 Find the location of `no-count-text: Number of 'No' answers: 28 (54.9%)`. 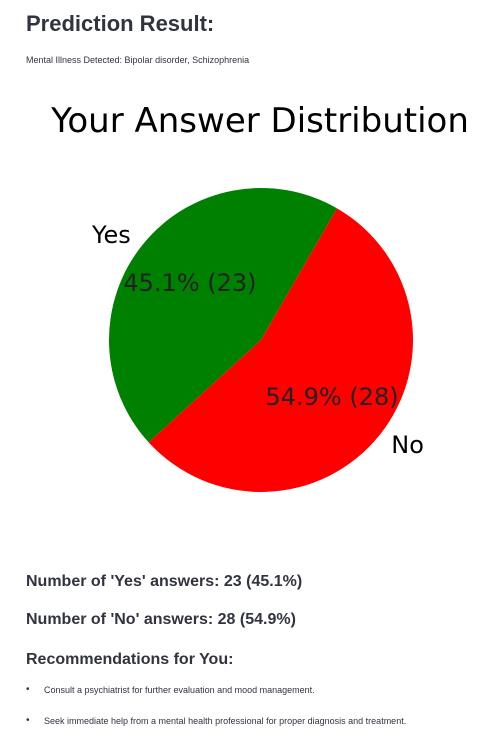

no-count-text: Number of 'No' answers: 28 (54.9%) is located at coordinates (161, 619).